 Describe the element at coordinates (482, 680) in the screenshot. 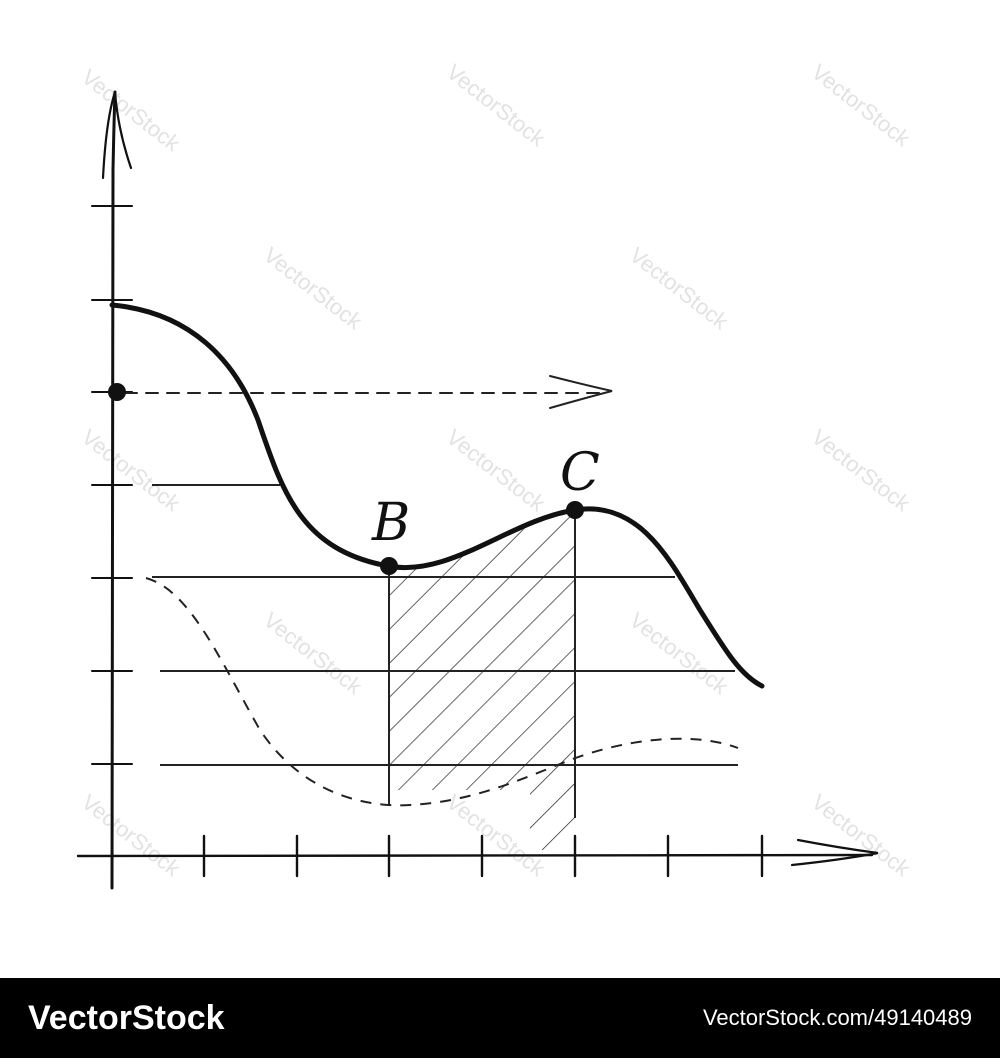

I see `hatched-area` at that location.